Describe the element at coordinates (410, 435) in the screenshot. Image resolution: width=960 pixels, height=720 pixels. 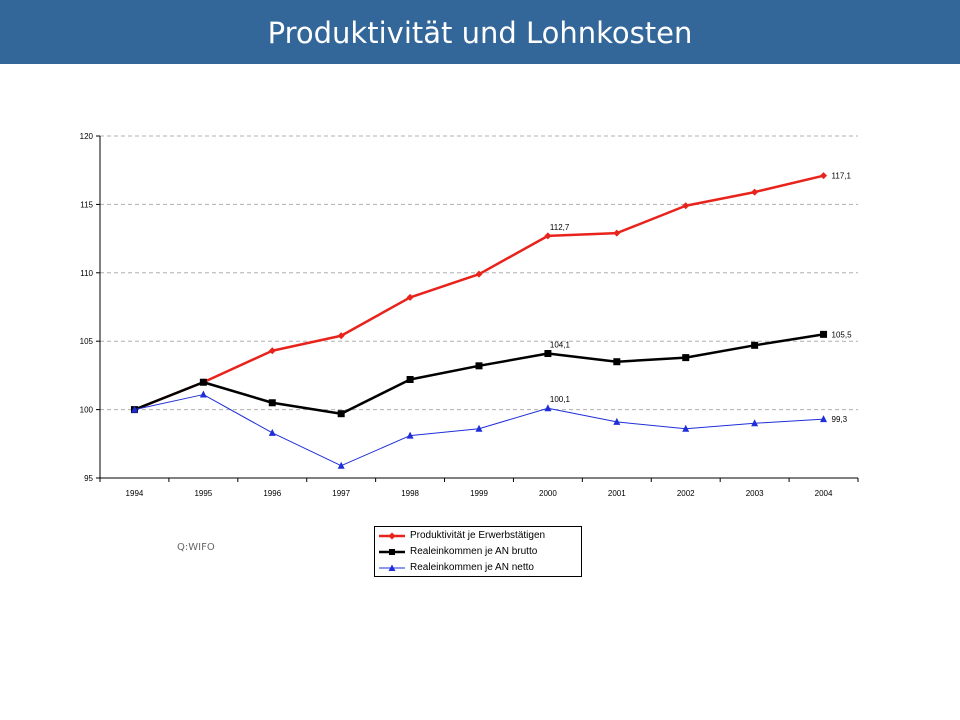
I see `series-3-point-1998` at that location.